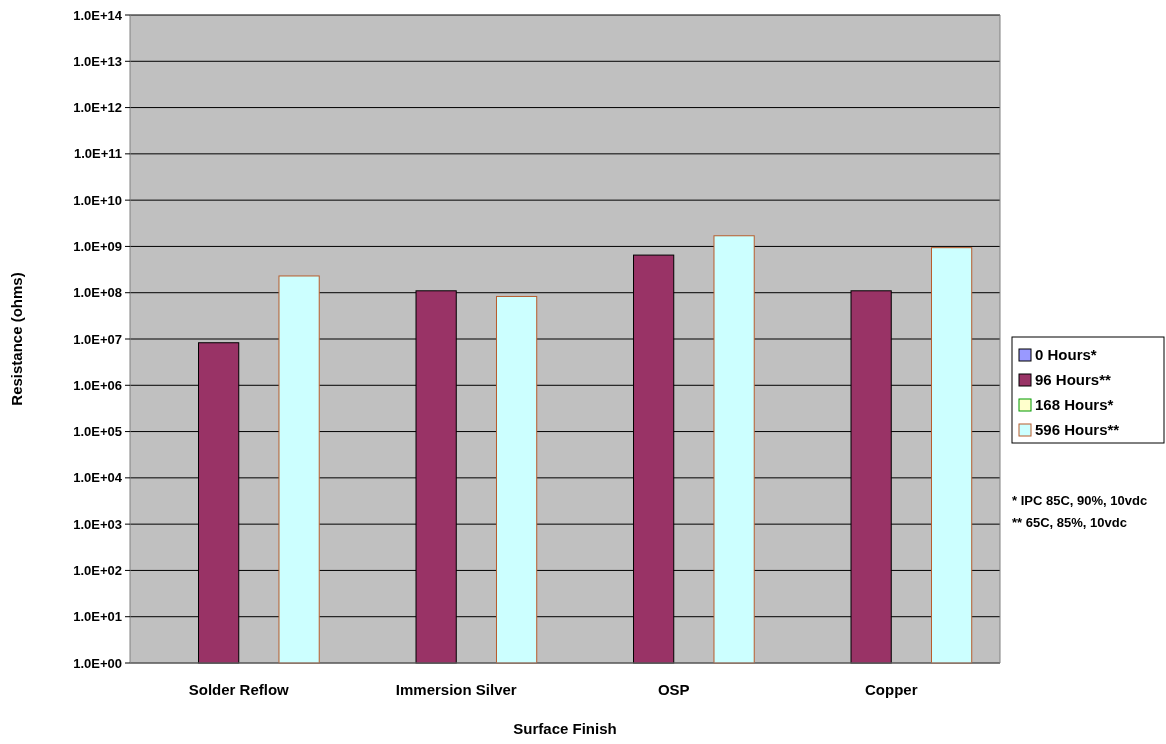 The width and height of the screenshot is (1166, 744). Describe the element at coordinates (1074, 405) in the screenshot. I see `legend-label: 168 Hours*` at that location.